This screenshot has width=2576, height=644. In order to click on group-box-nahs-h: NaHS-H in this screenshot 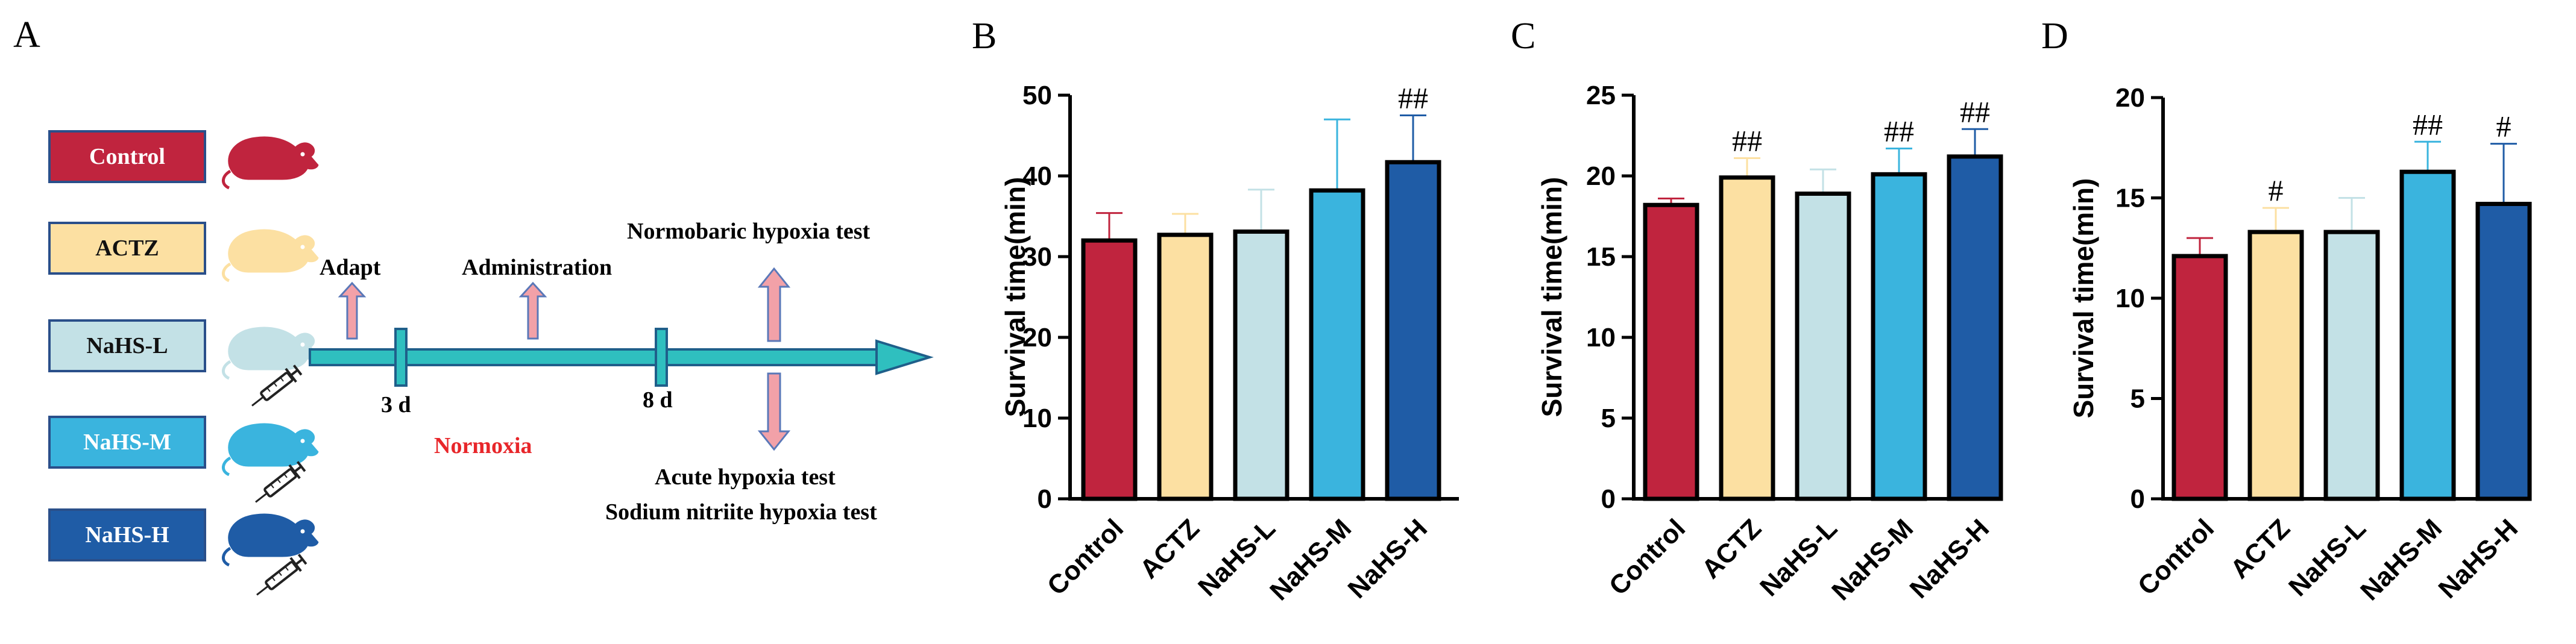, I will do `click(127, 535)`.